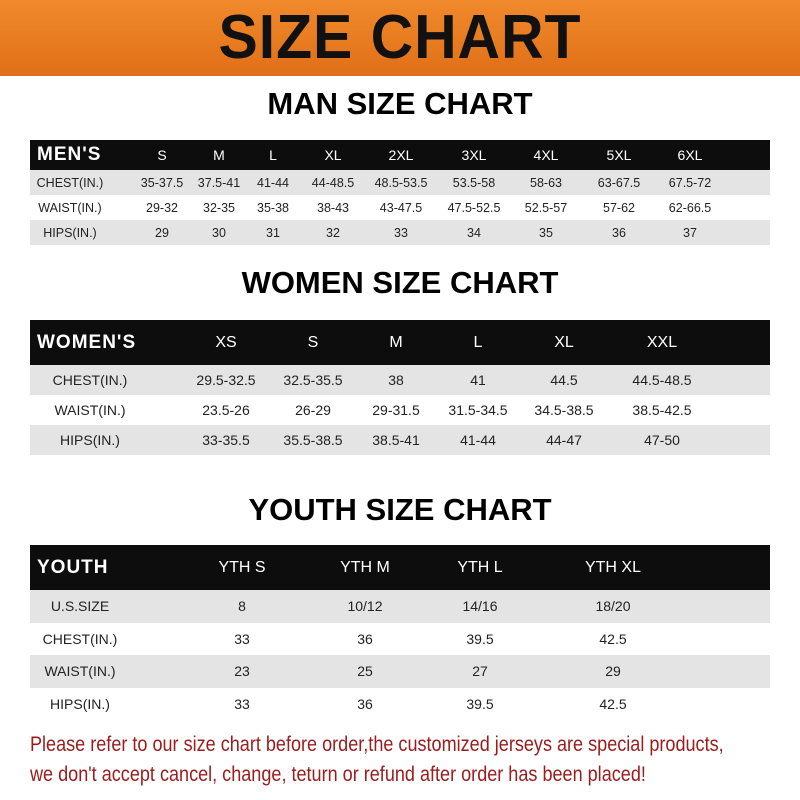 The height and width of the screenshot is (800, 800). What do you see at coordinates (396, 380) in the screenshot?
I see `measurement-value: 38` at bounding box center [396, 380].